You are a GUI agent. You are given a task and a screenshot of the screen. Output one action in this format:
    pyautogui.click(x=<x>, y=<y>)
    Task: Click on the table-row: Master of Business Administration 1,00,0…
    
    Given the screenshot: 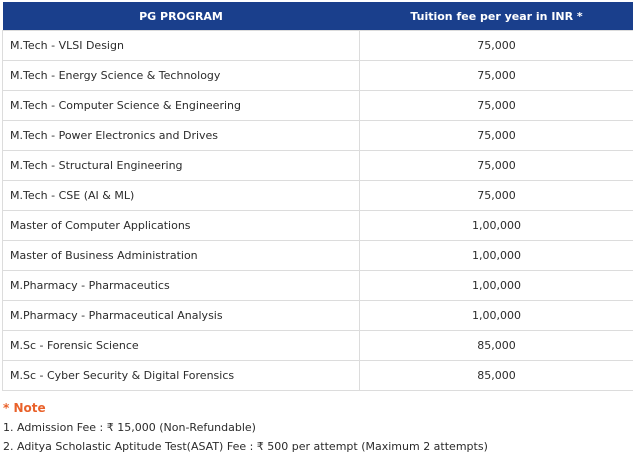 What is the action you would take?
    pyautogui.click(x=317, y=255)
    